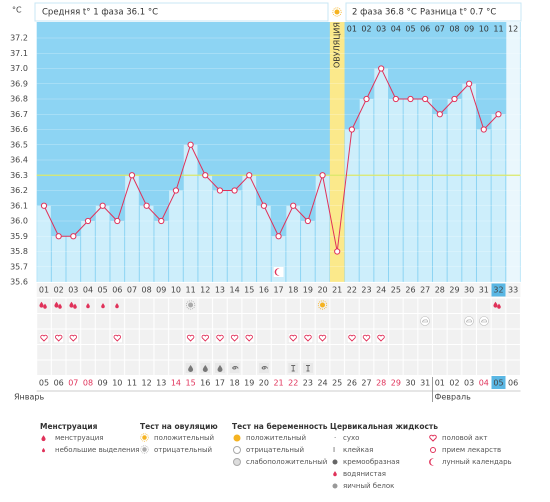 Image resolution: width=550 pixels, height=502 pixels. What do you see at coordinates (205, 383) in the screenshot?
I see `date-label: 16` at bounding box center [205, 383].